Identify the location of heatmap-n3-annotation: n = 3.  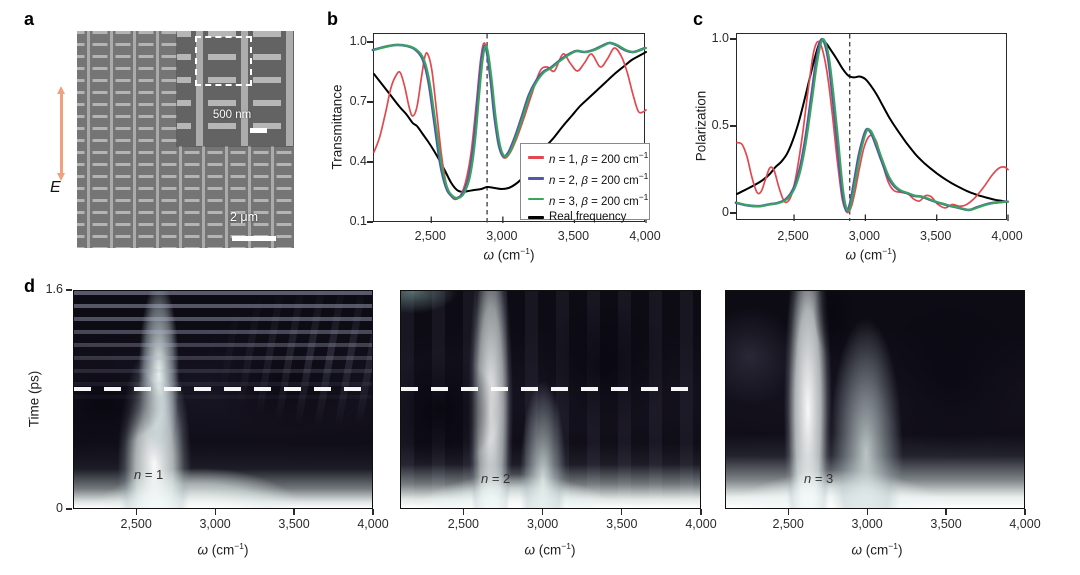
(819, 478).